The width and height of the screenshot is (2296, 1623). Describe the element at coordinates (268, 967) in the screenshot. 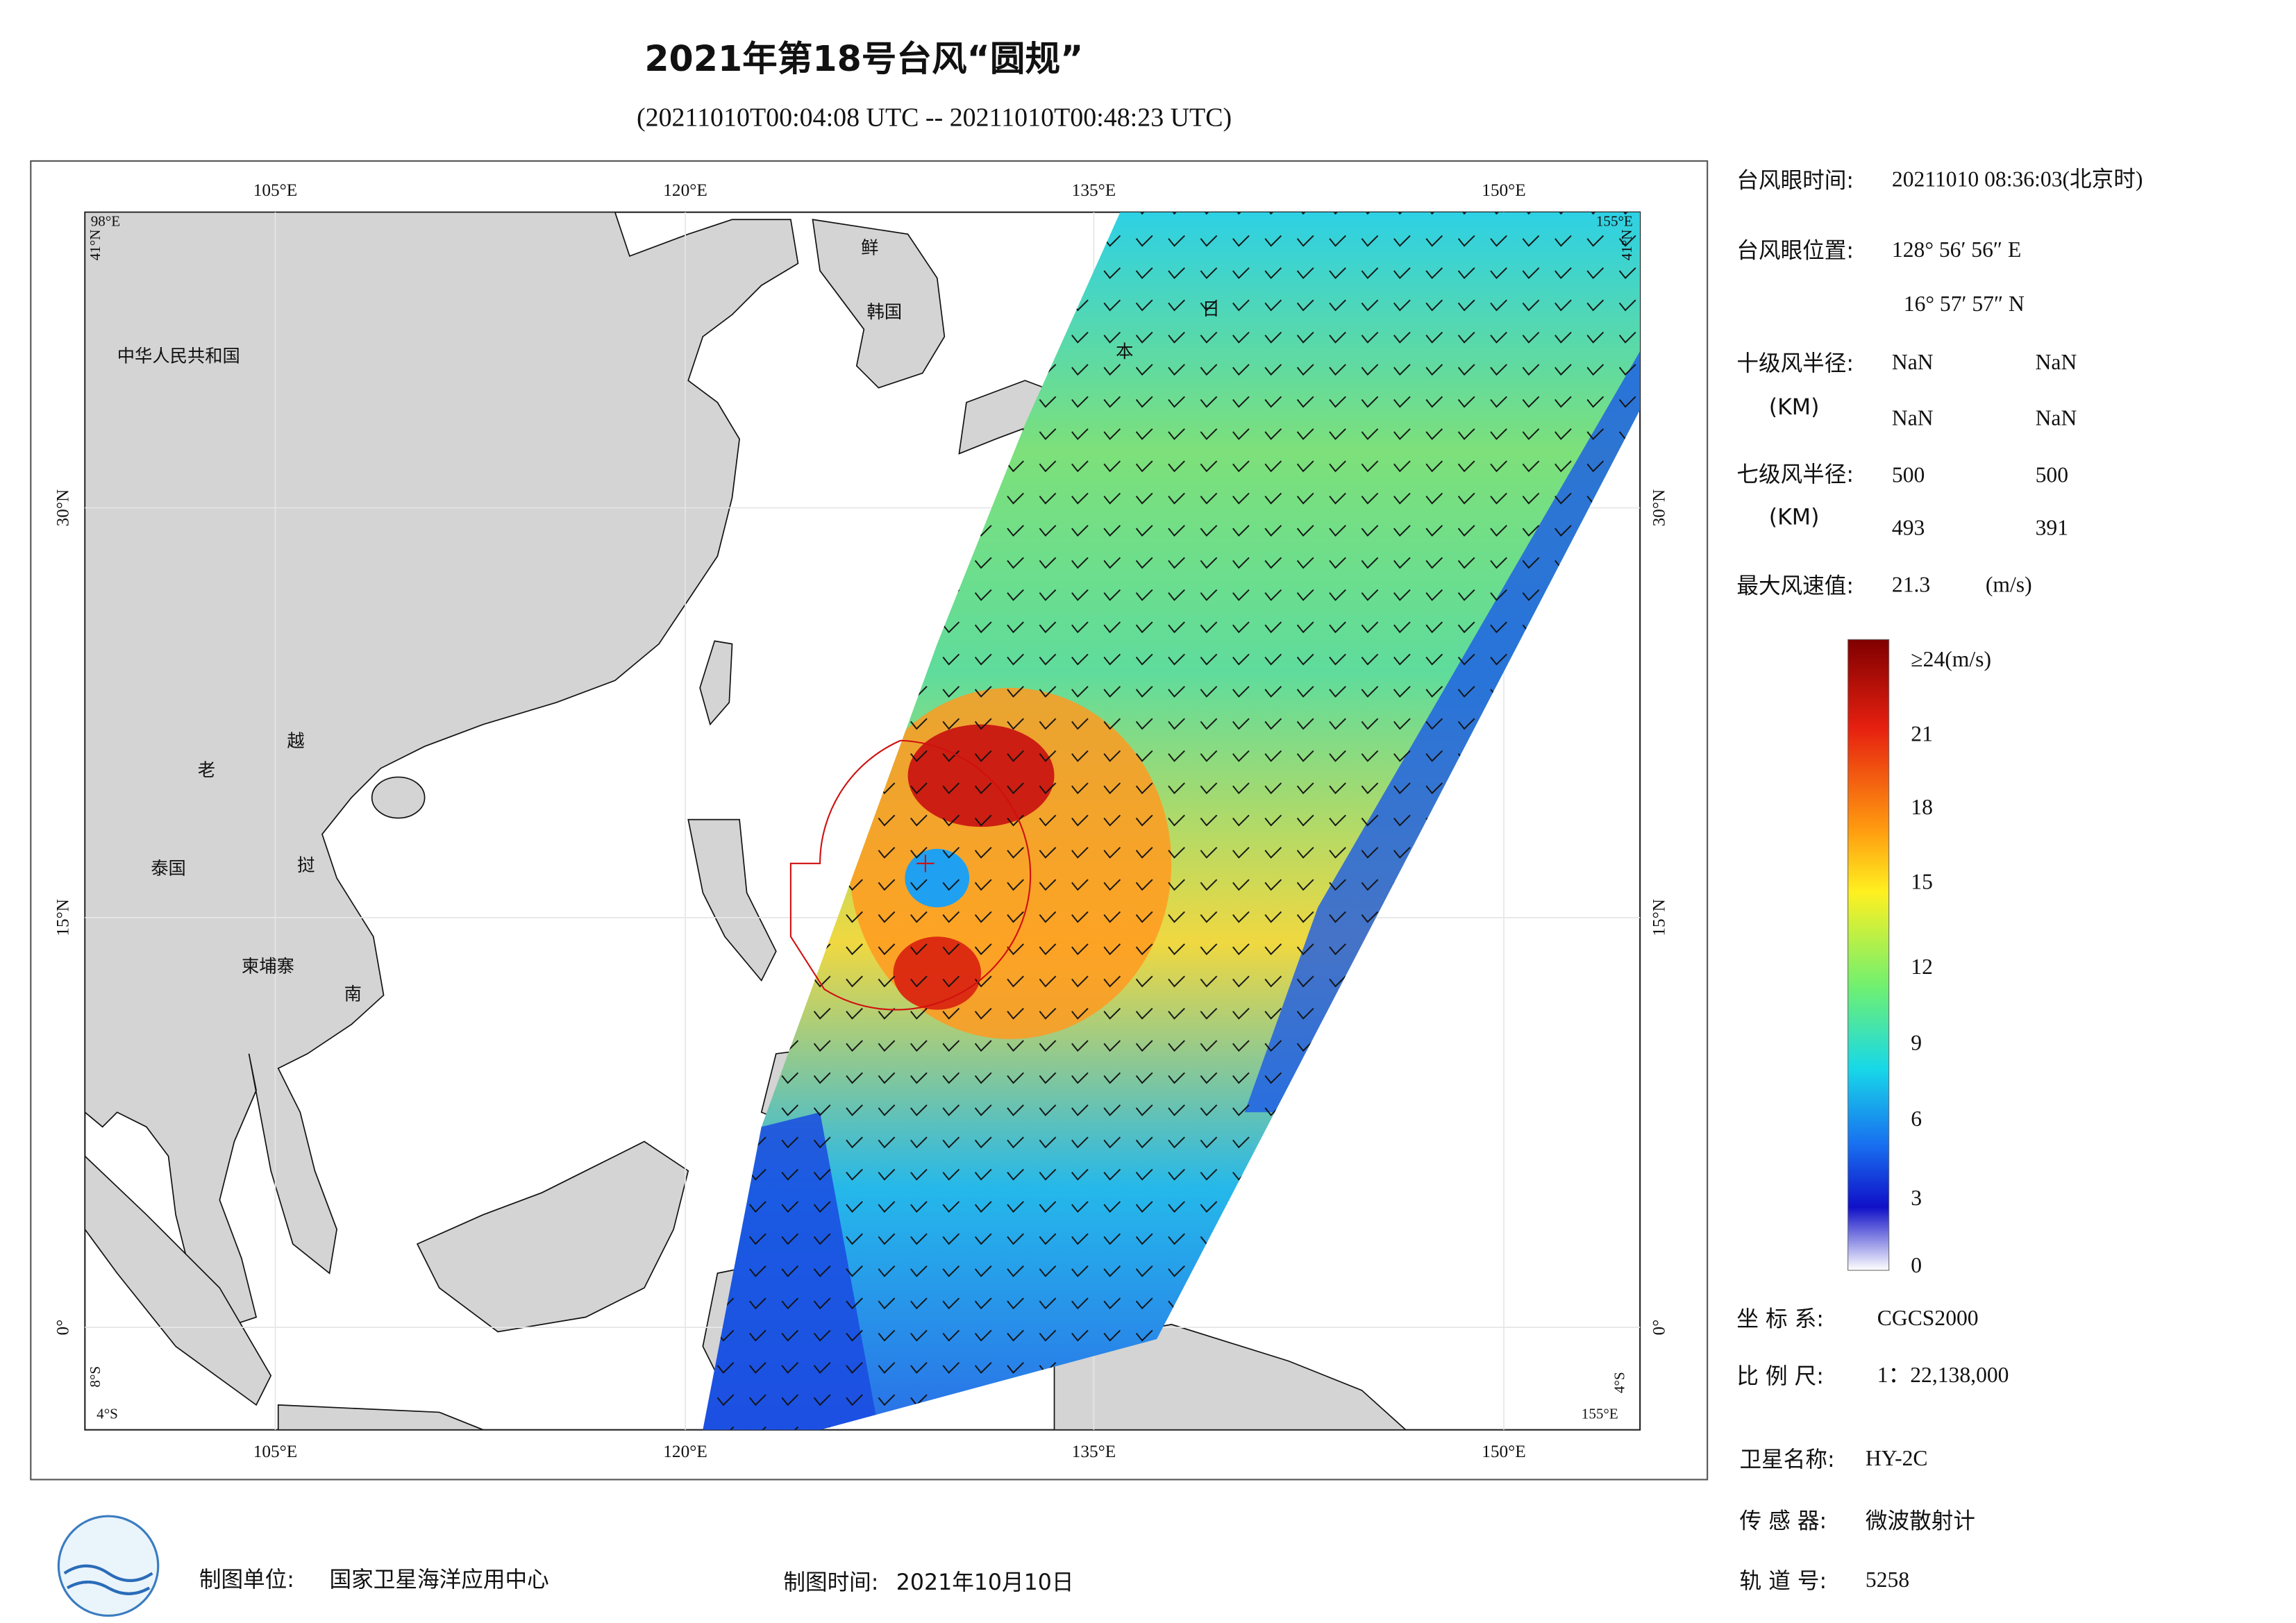

I see `place-label: 柬埔寨` at that location.